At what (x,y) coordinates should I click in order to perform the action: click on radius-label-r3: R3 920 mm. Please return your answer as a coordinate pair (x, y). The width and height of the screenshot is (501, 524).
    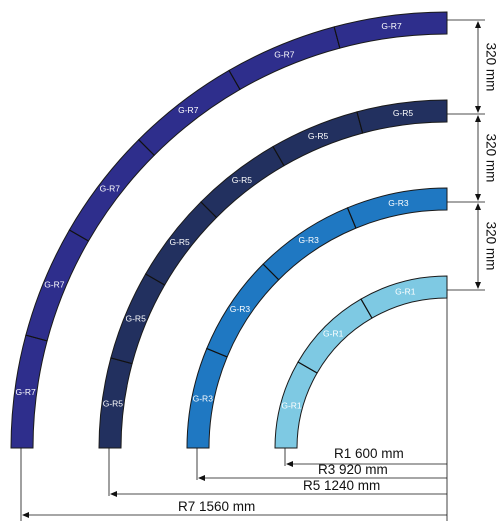
    Looking at the image, I should click on (353, 469).